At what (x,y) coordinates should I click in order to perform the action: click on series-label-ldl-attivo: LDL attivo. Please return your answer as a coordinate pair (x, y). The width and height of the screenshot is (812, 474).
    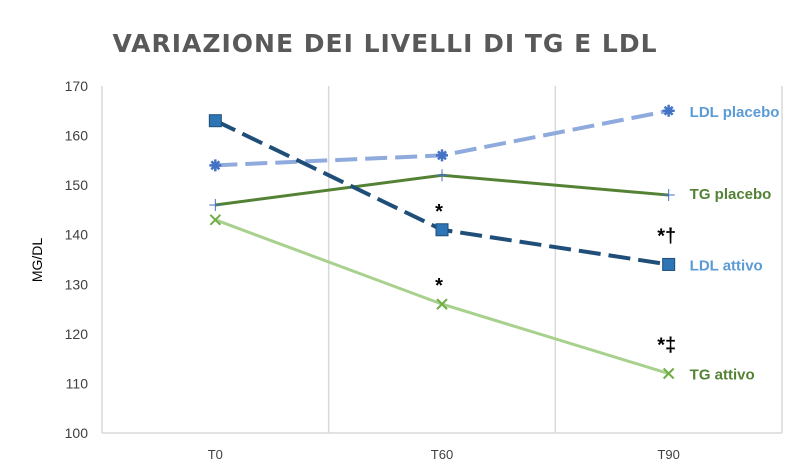
    Looking at the image, I should click on (726, 265).